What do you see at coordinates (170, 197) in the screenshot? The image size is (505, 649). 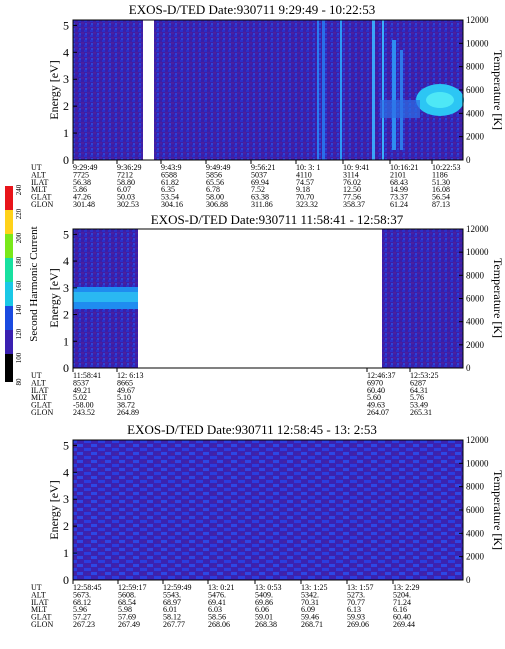 I see `ephemeris-cell: 53.54` at bounding box center [170, 197].